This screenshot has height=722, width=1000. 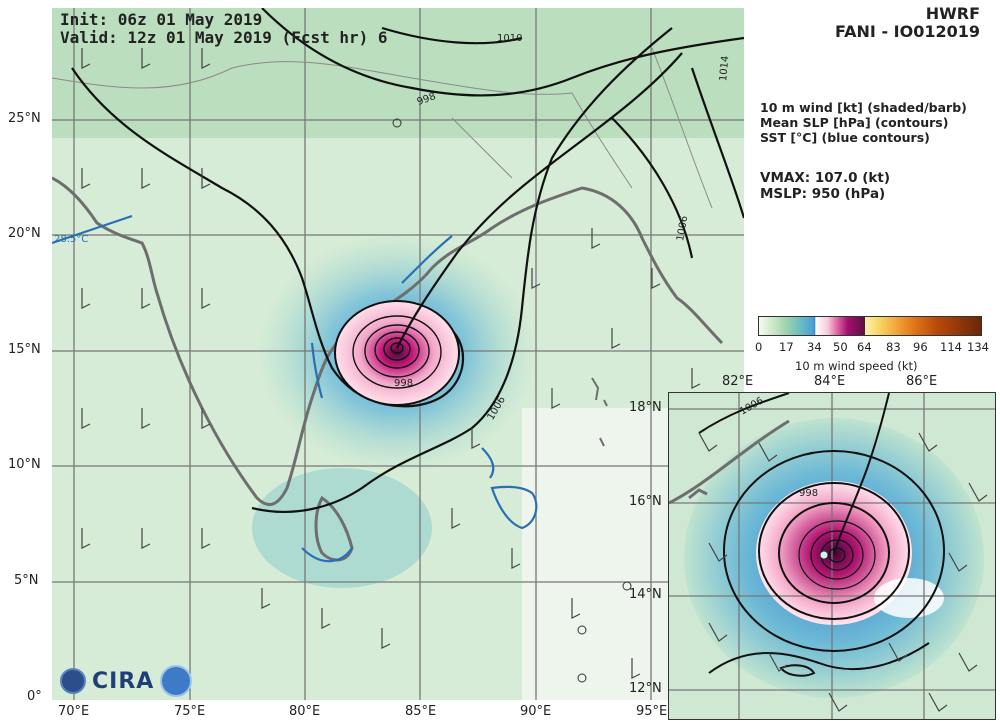 What do you see at coordinates (978, 347) in the screenshot?
I see `cbar-tick: 134` at bounding box center [978, 347].